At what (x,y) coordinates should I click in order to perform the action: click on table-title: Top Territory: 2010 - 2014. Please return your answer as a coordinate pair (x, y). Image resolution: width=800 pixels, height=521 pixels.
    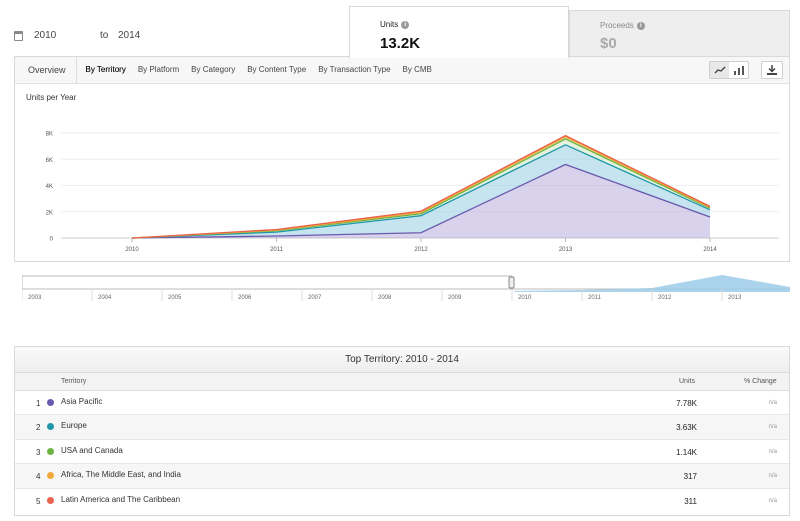
    Looking at the image, I should click on (402, 360).